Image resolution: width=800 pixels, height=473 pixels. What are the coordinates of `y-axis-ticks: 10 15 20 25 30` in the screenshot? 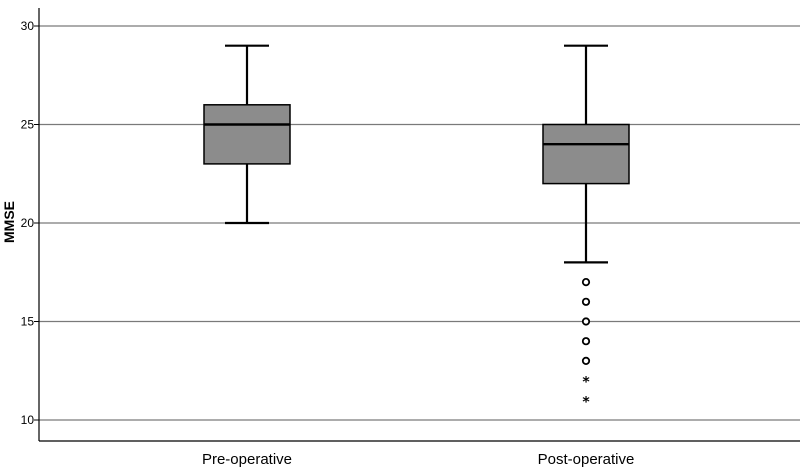 It's located at (30, 223).